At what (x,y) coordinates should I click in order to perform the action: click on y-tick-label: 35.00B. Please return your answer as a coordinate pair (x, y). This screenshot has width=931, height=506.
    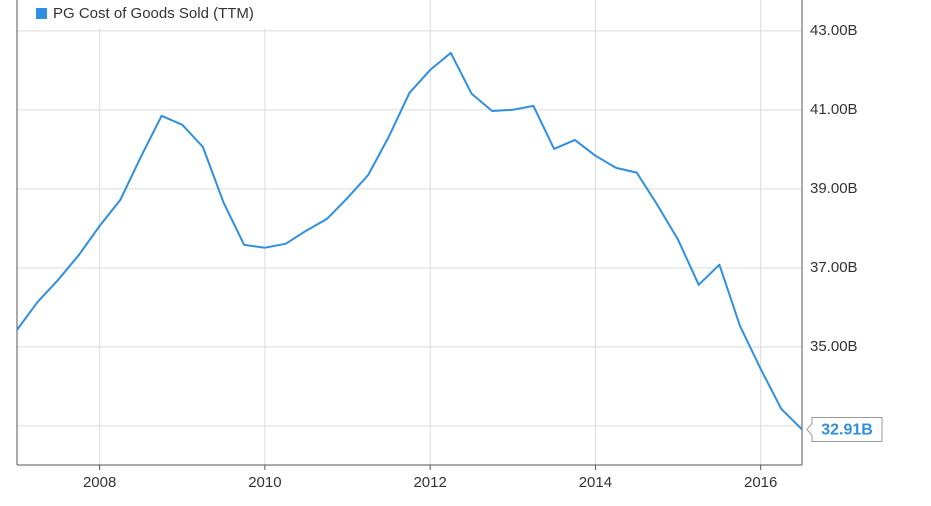
    Looking at the image, I should click on (834, 346).